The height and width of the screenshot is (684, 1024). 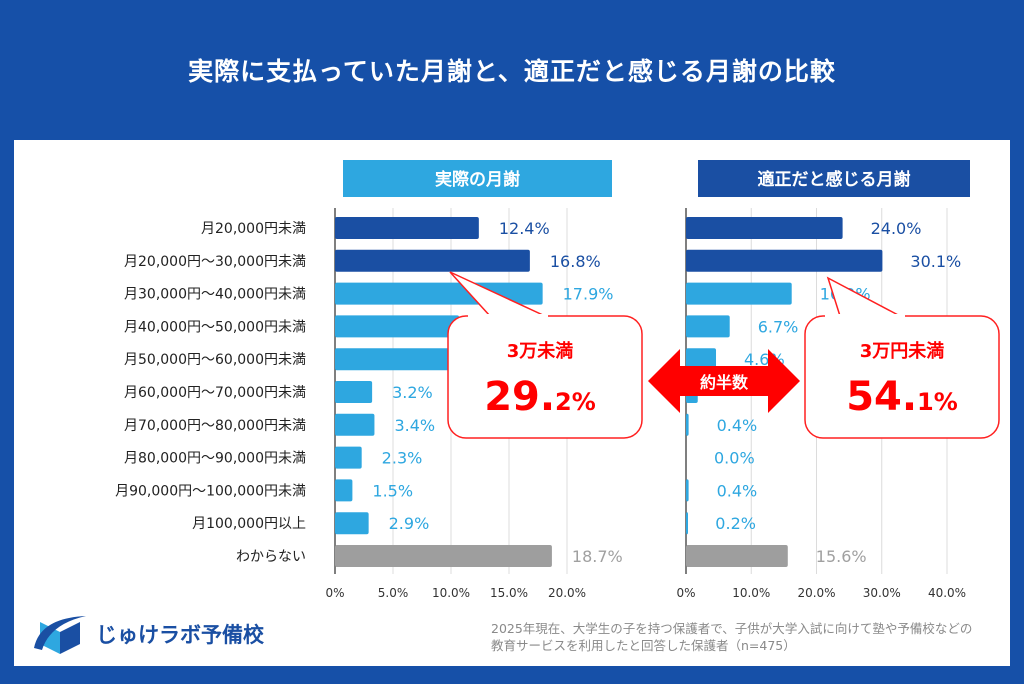 What do you see at coordinates (902, 351) in the screenshot?
I see `callout-label: 3万円未満` at bounding box center [902, 351].